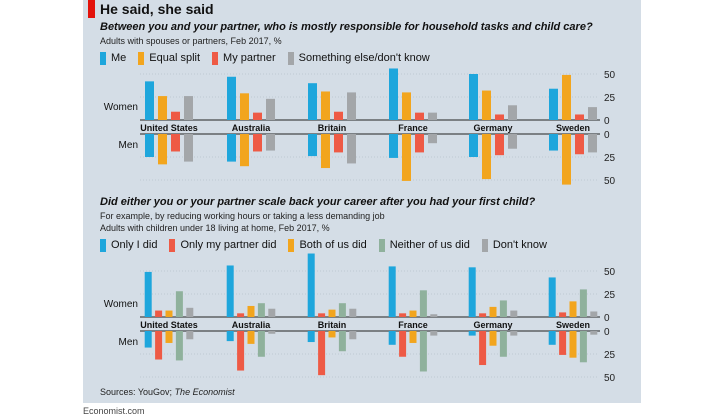  Describe the element at coordinates (573, 325) in the screenshot. I see `category-label-sweden: Sweden` at that location.